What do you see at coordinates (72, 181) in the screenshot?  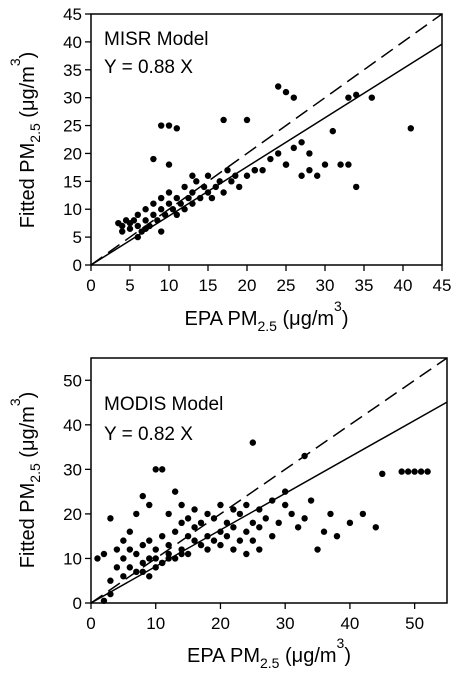 I see `y-tick-label: 15` at bounding box center [72, 181].